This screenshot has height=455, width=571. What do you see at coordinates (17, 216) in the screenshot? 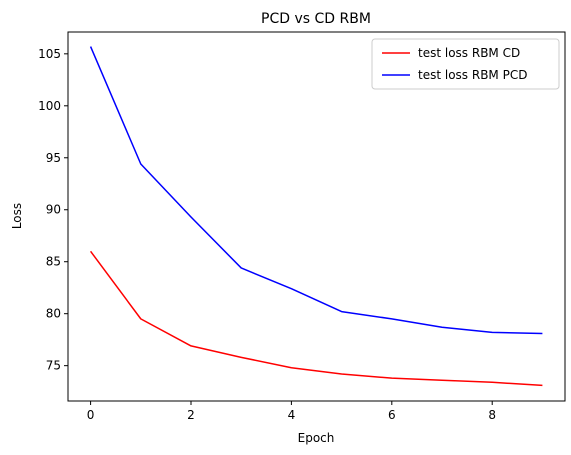
I see `y-axis-label: Loss` at bounding box center [17, 216].